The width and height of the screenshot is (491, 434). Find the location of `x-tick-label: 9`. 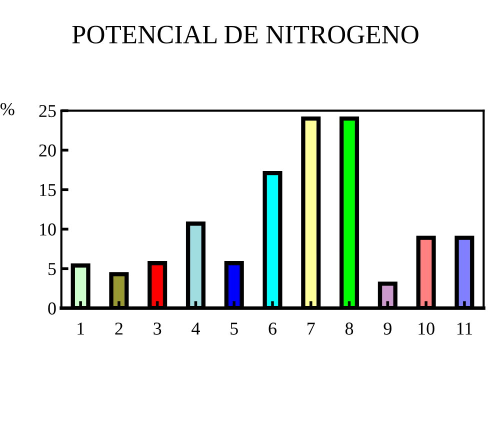

x-tick-label: 9 is located at coordinates (388, 328).